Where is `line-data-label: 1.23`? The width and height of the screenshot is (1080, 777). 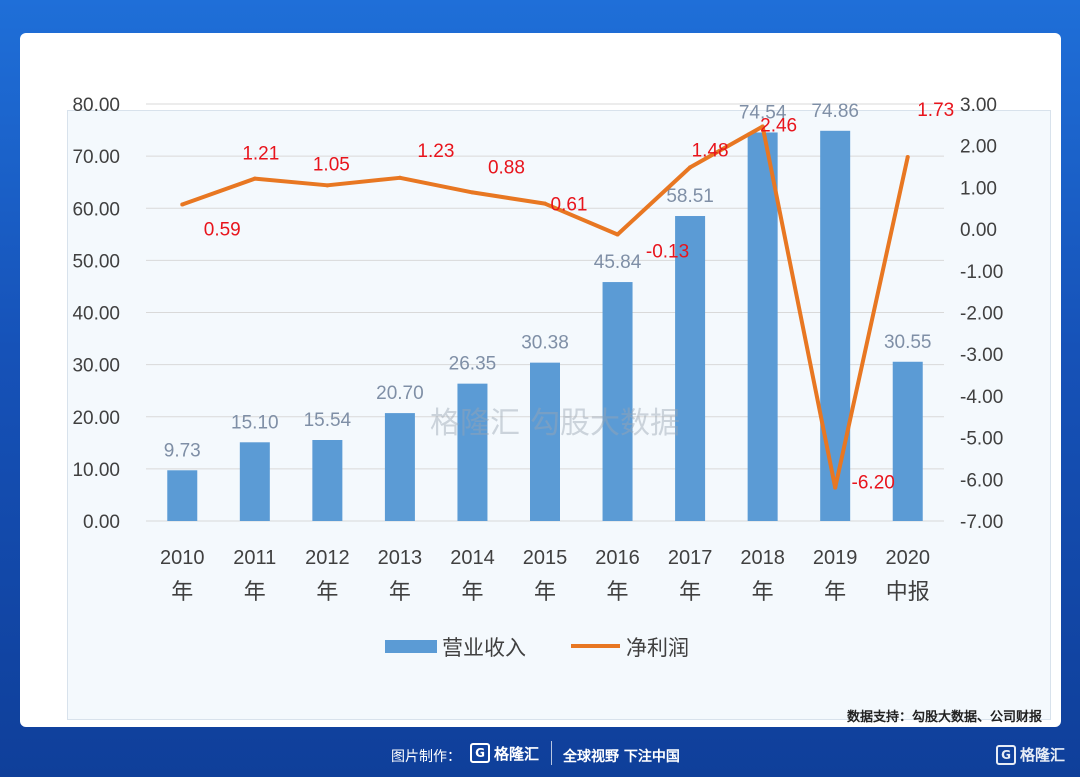
line-data-label: 1.23 is located at coordinates (435, 151).